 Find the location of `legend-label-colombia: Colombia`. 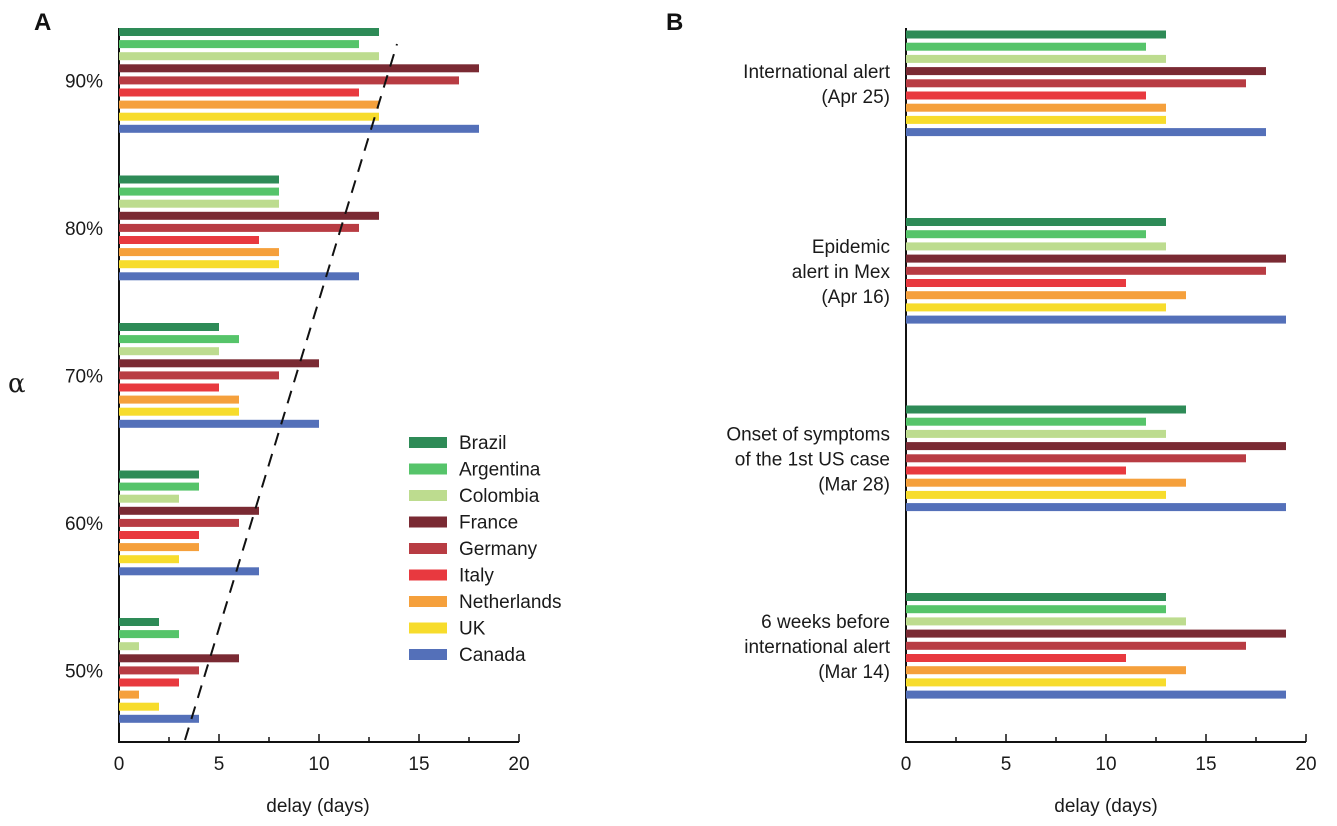

legend-label-colombia: Colombia is located at coordinates (499, 496).